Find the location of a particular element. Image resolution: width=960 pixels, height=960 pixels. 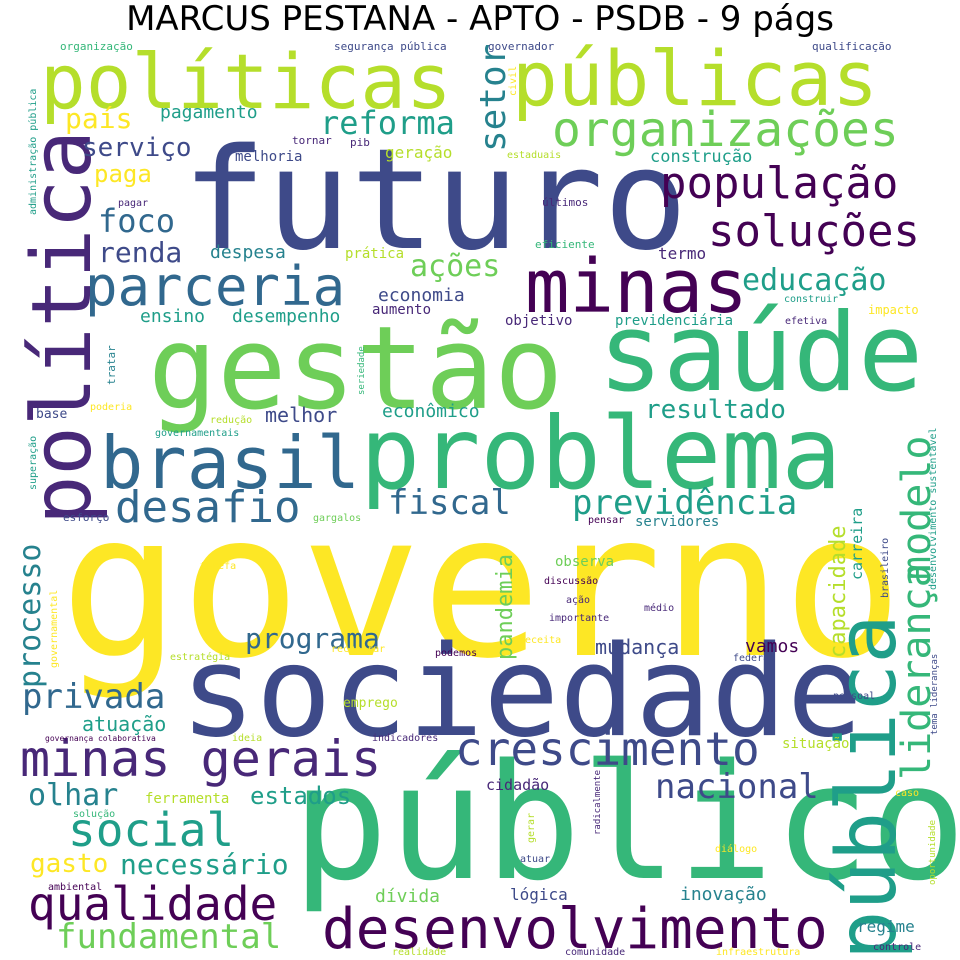

word-receita: receita is located at coordinates (540, 640).